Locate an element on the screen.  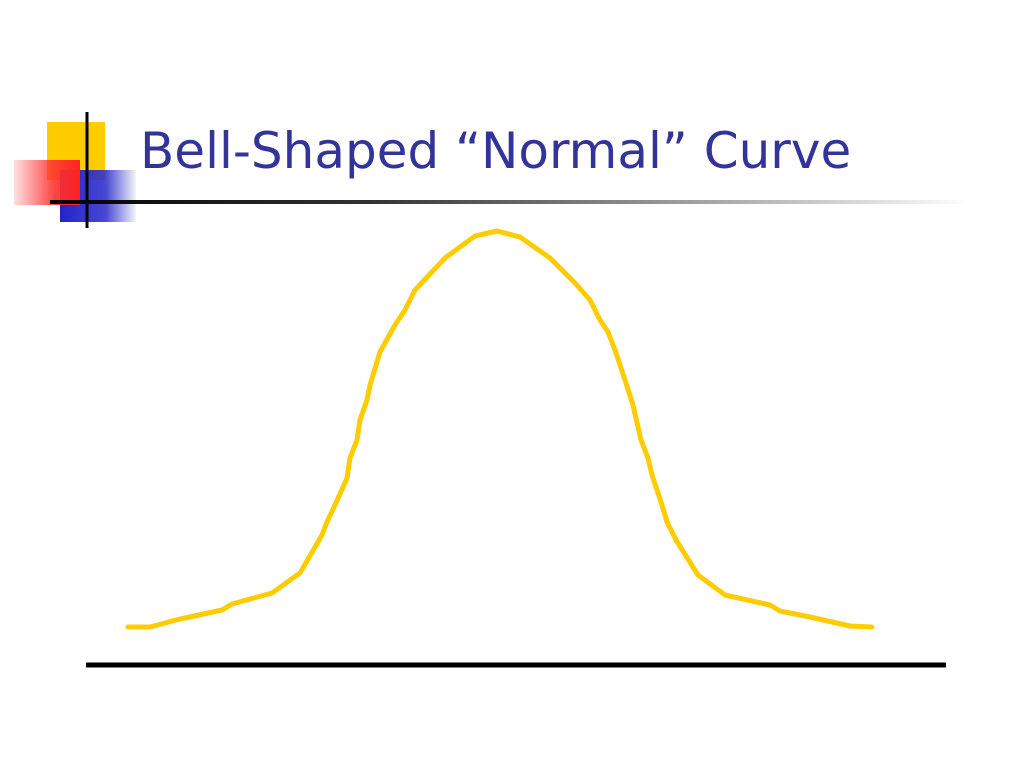
title-underline is located at coordinates (510, 202).